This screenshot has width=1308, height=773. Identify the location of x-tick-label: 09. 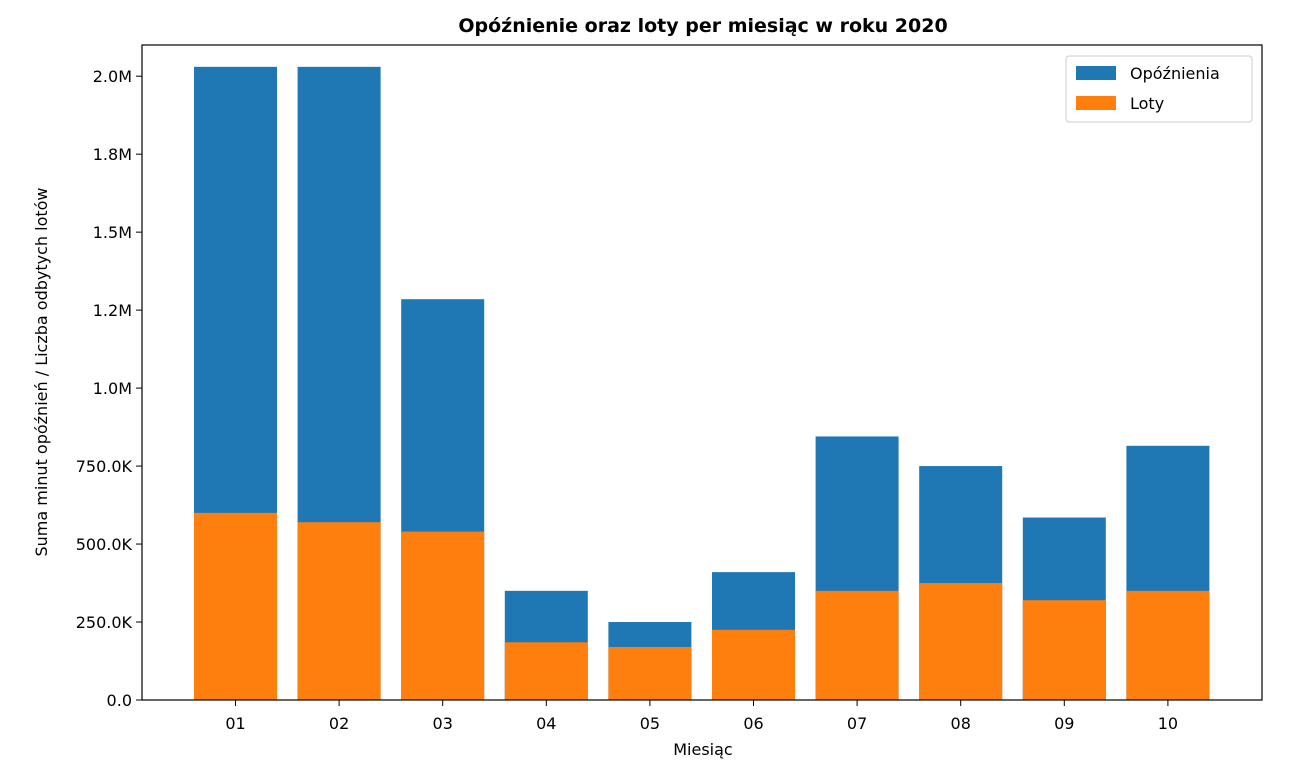
(1064, 723).